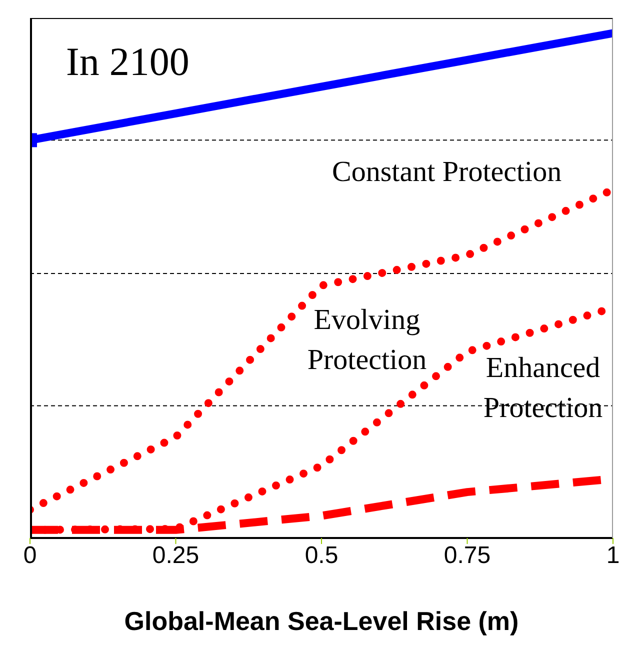 The width and height of the screenshot is (632, 655). What do you see at coordinates (321, 621) in the screenshot?
I see `x-axis-title: Global-Mean Sea-Level Rise (m)` at bounding box center [321, 621].